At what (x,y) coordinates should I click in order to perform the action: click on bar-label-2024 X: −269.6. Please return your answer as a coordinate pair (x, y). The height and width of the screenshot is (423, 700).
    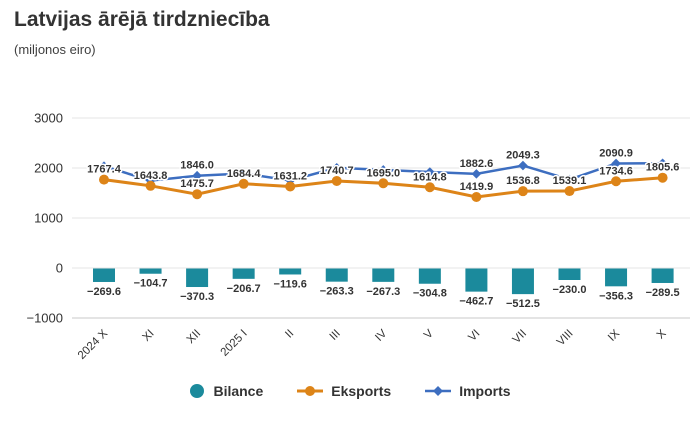
    Looking at the image, I should click on (104, 292).